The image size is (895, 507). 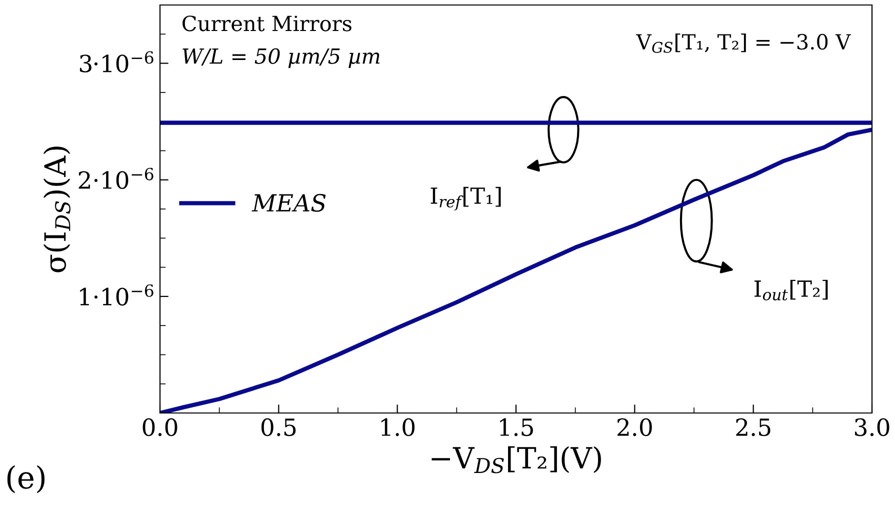 I want to click on x-tick-label: 0.0, so click(x=160, y=427).